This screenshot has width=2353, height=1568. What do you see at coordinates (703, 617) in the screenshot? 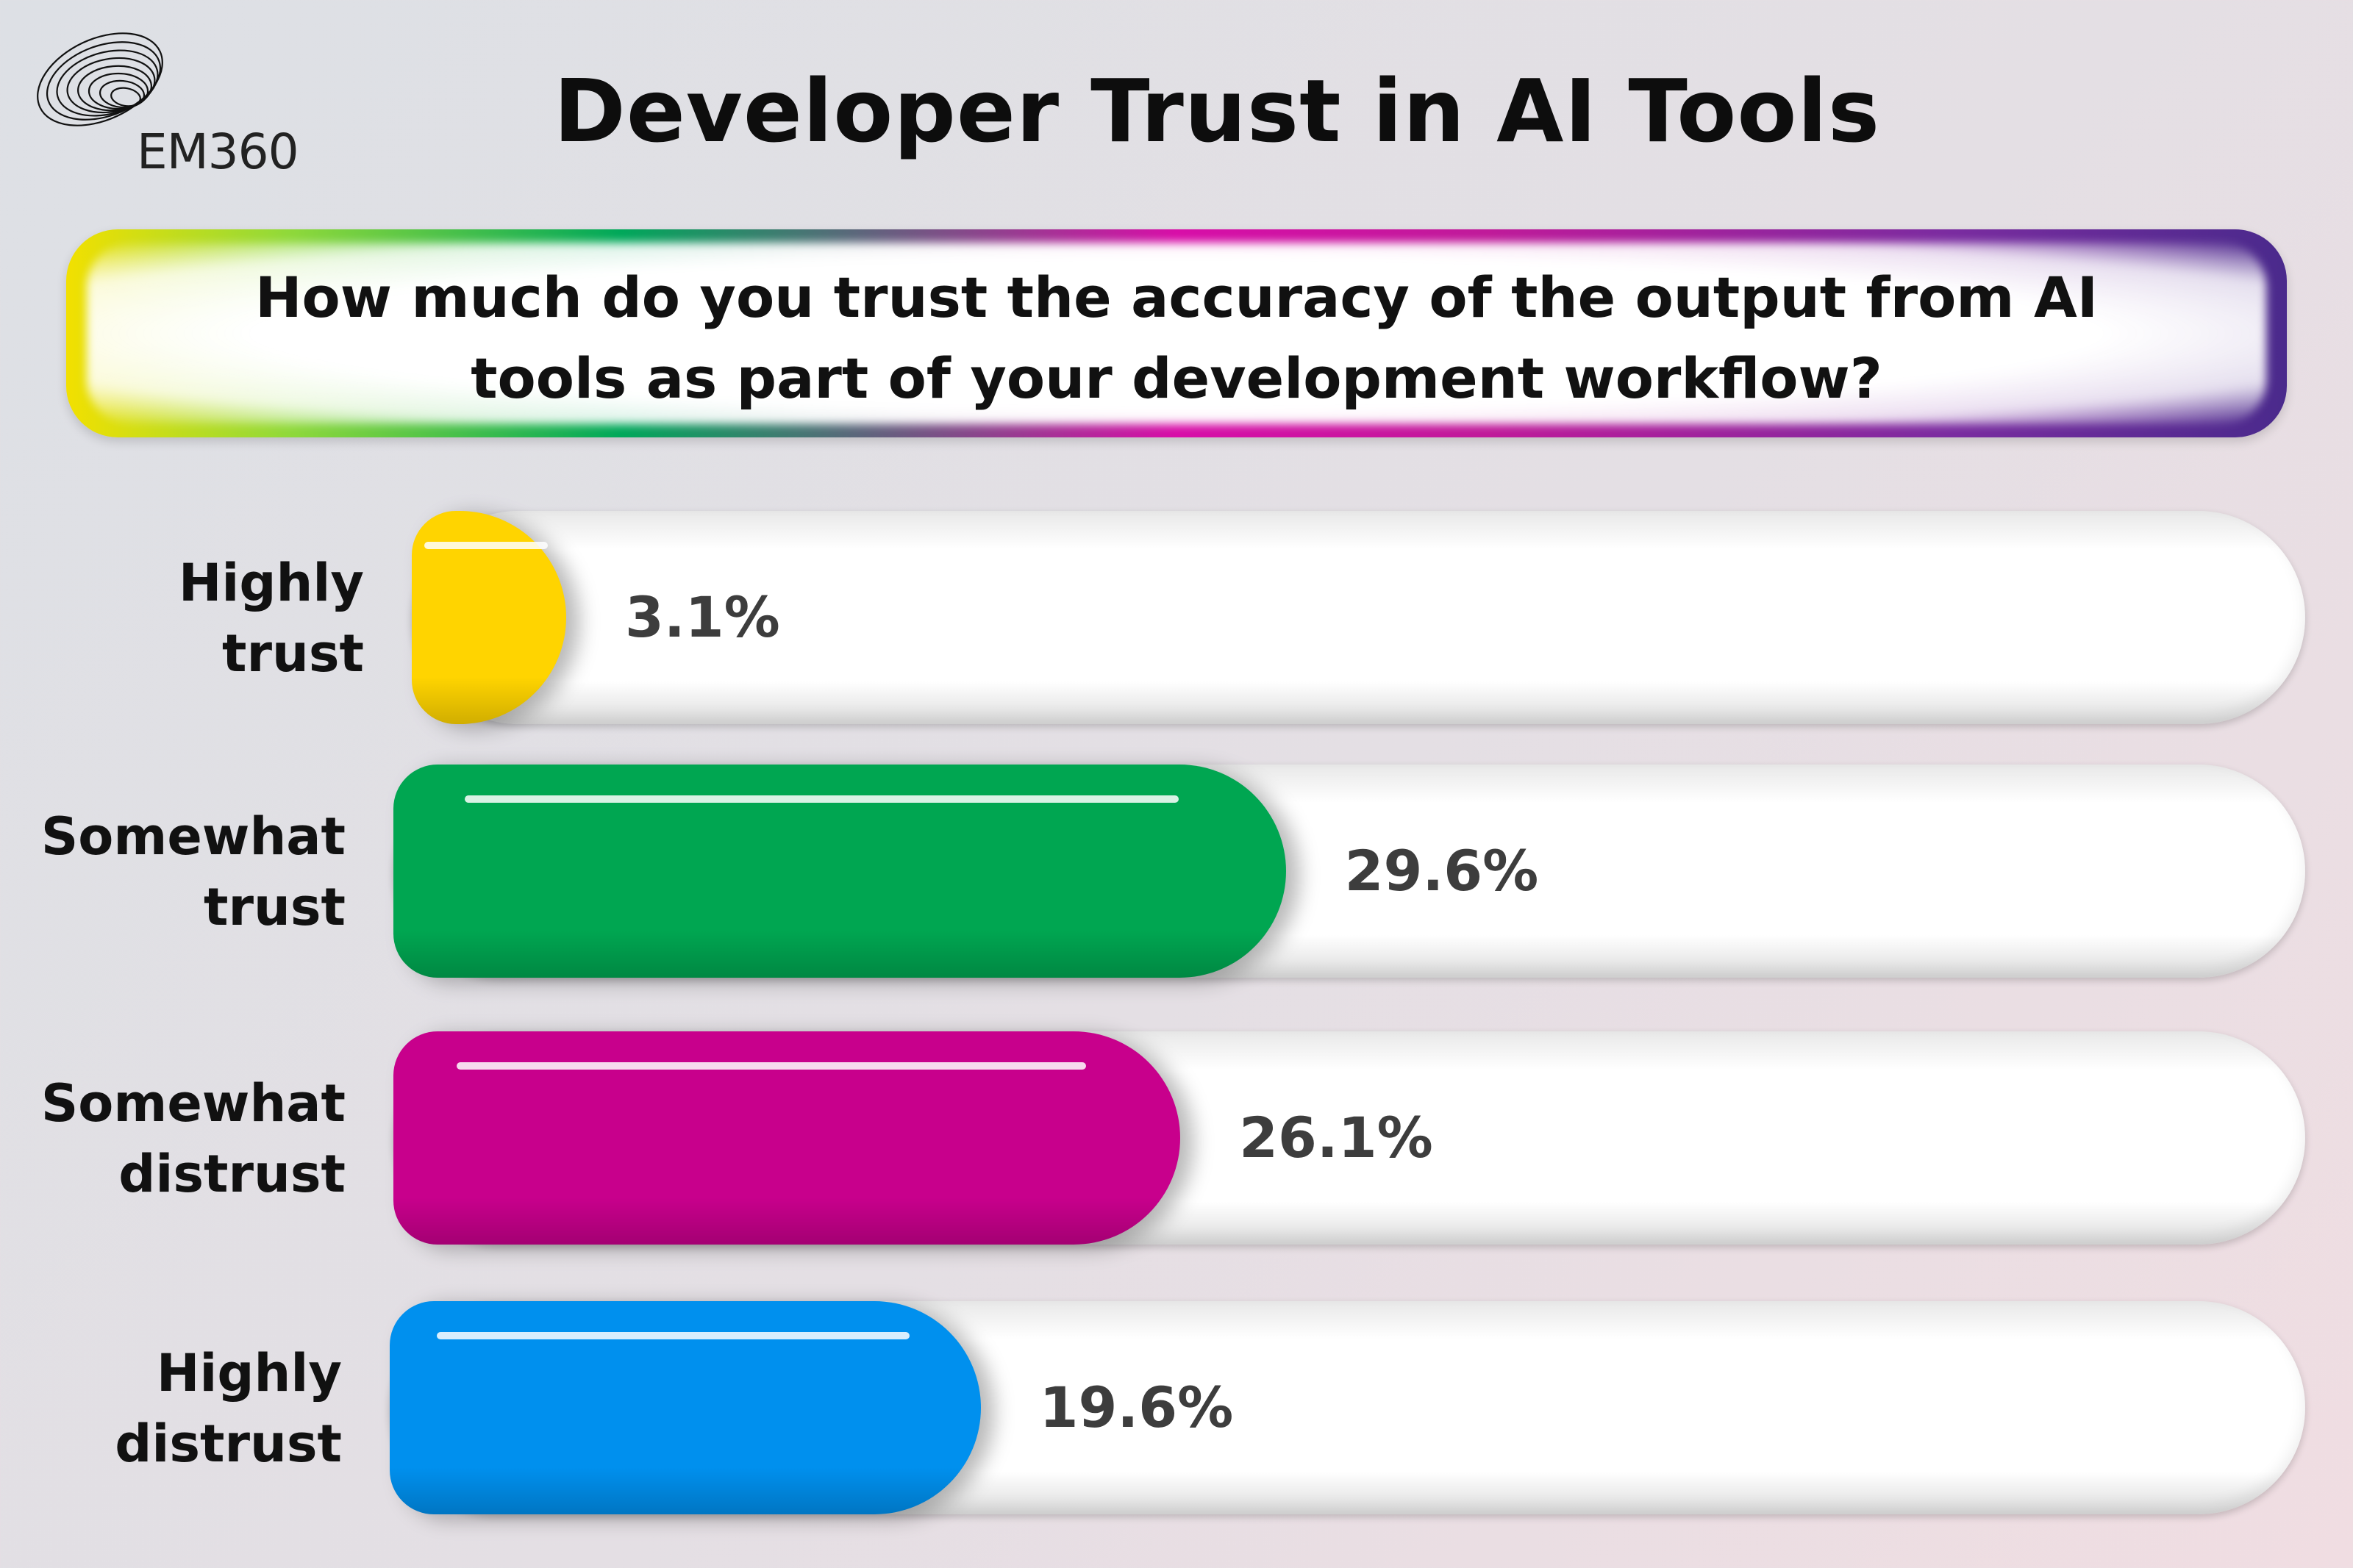
I see `value-label: 3.1%` at bounding box center [703, 617].